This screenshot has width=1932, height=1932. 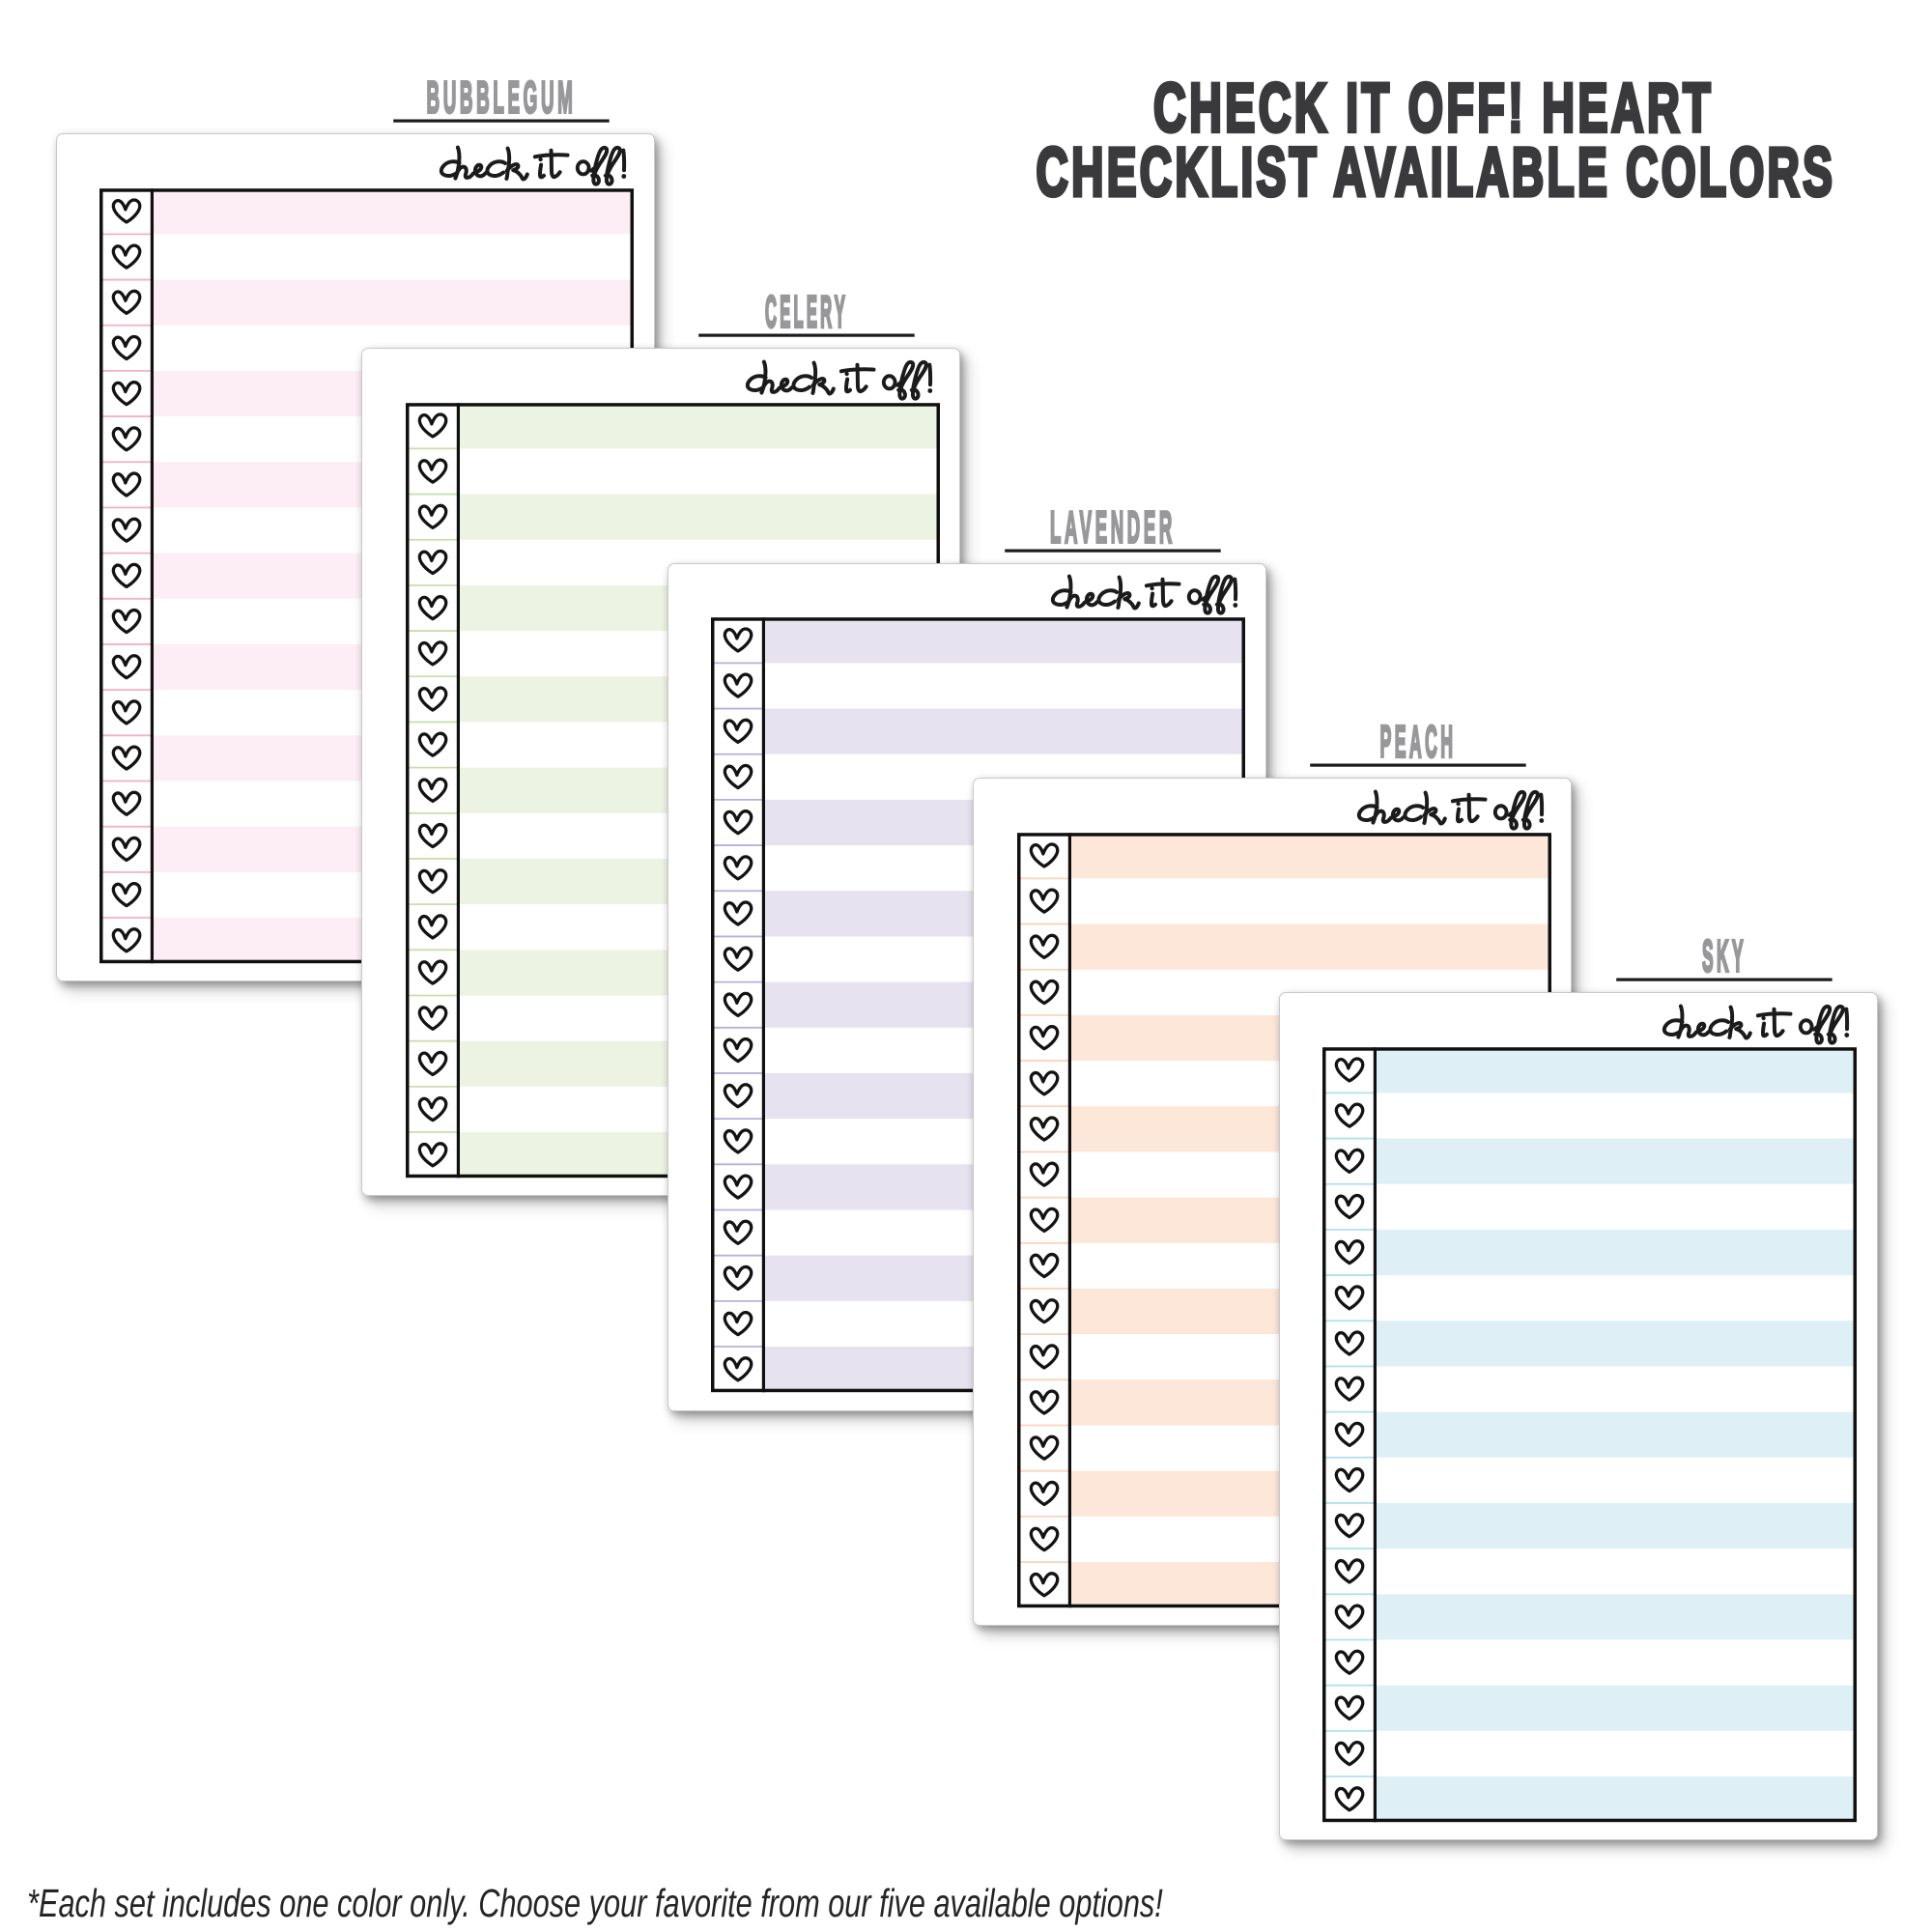 I want to click on svg-text: BUBBLEGUM, so click(x=501, y=97).